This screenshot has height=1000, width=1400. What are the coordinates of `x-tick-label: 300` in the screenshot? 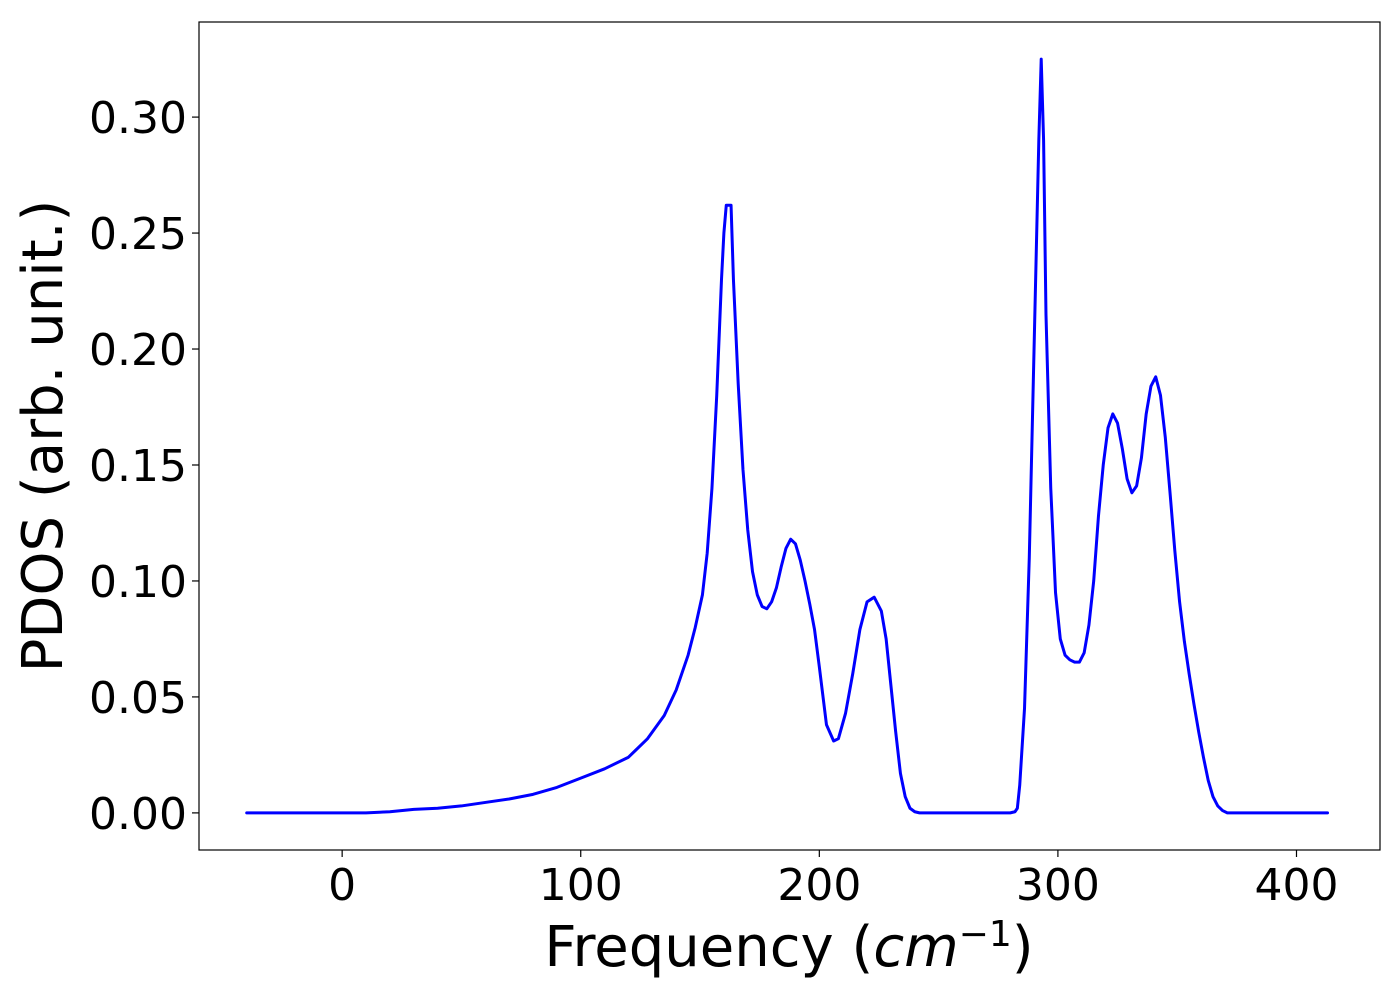 It's located at (1058, 885).